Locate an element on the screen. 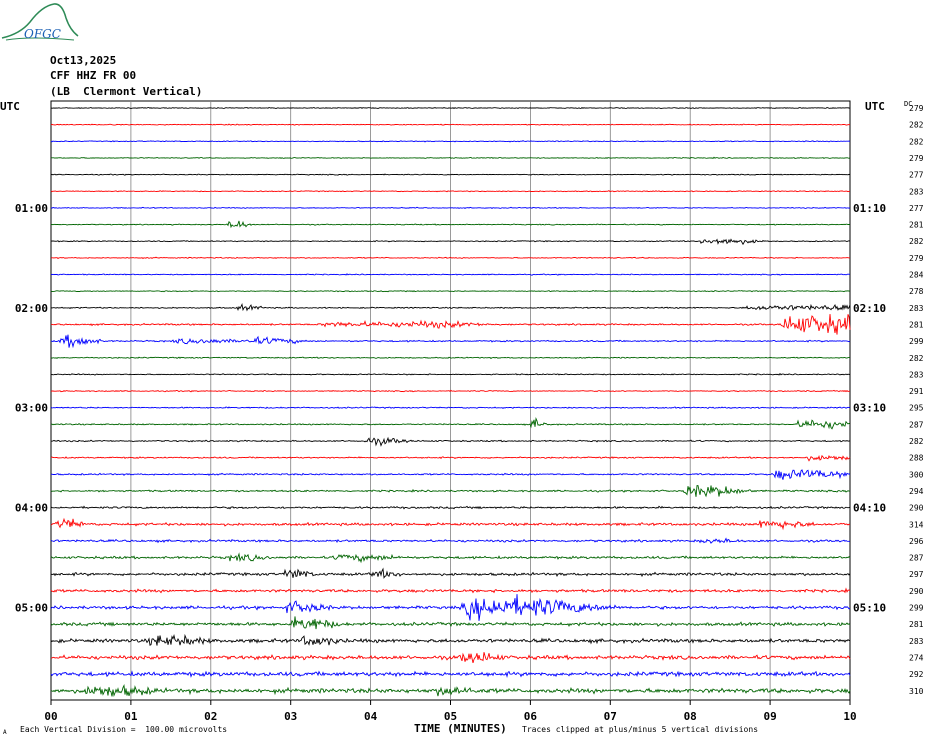  dc-offset-label: 274 is located at coordinates (916, 657).